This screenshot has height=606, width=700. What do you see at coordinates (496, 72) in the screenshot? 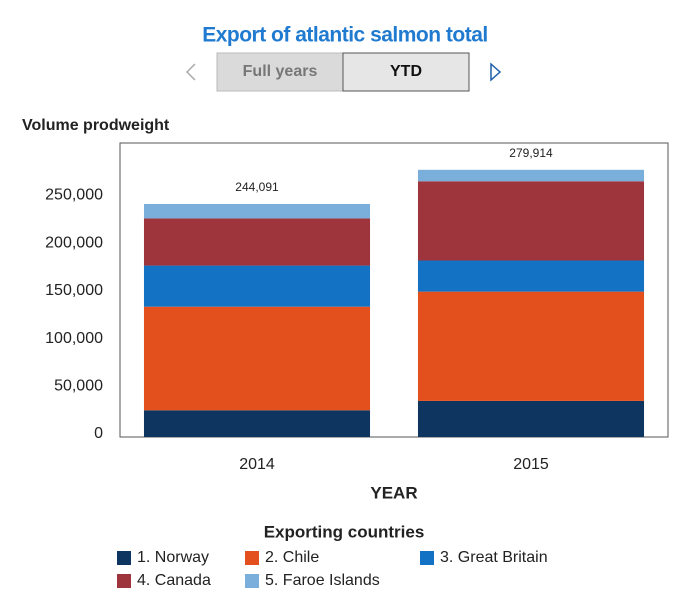
I see `next-arrow` at bounding box center [496, 72].